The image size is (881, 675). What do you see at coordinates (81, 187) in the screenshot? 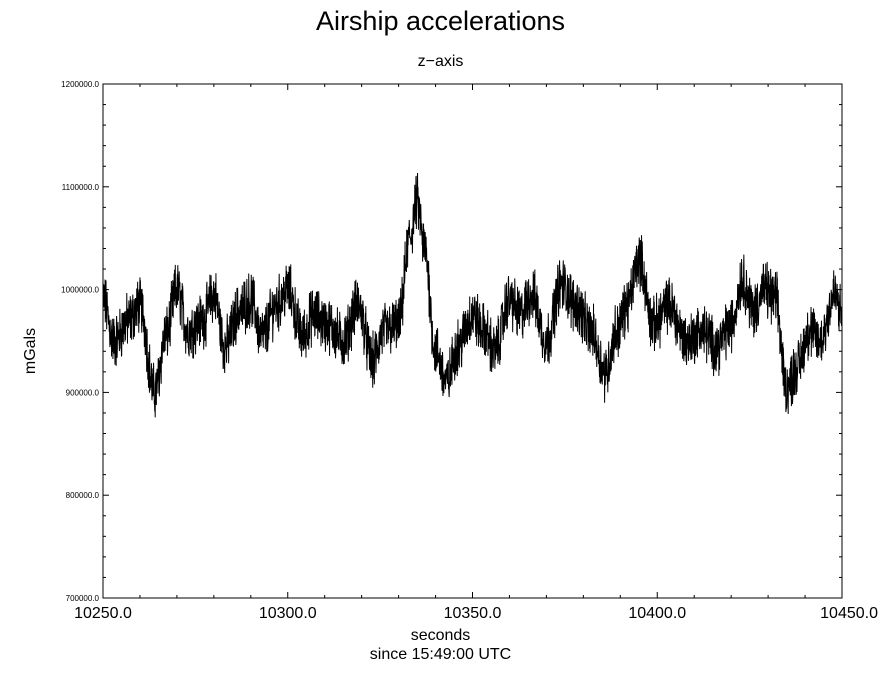
I see `y-tick-label: 1100000.0` at bounding box center [81, 187].